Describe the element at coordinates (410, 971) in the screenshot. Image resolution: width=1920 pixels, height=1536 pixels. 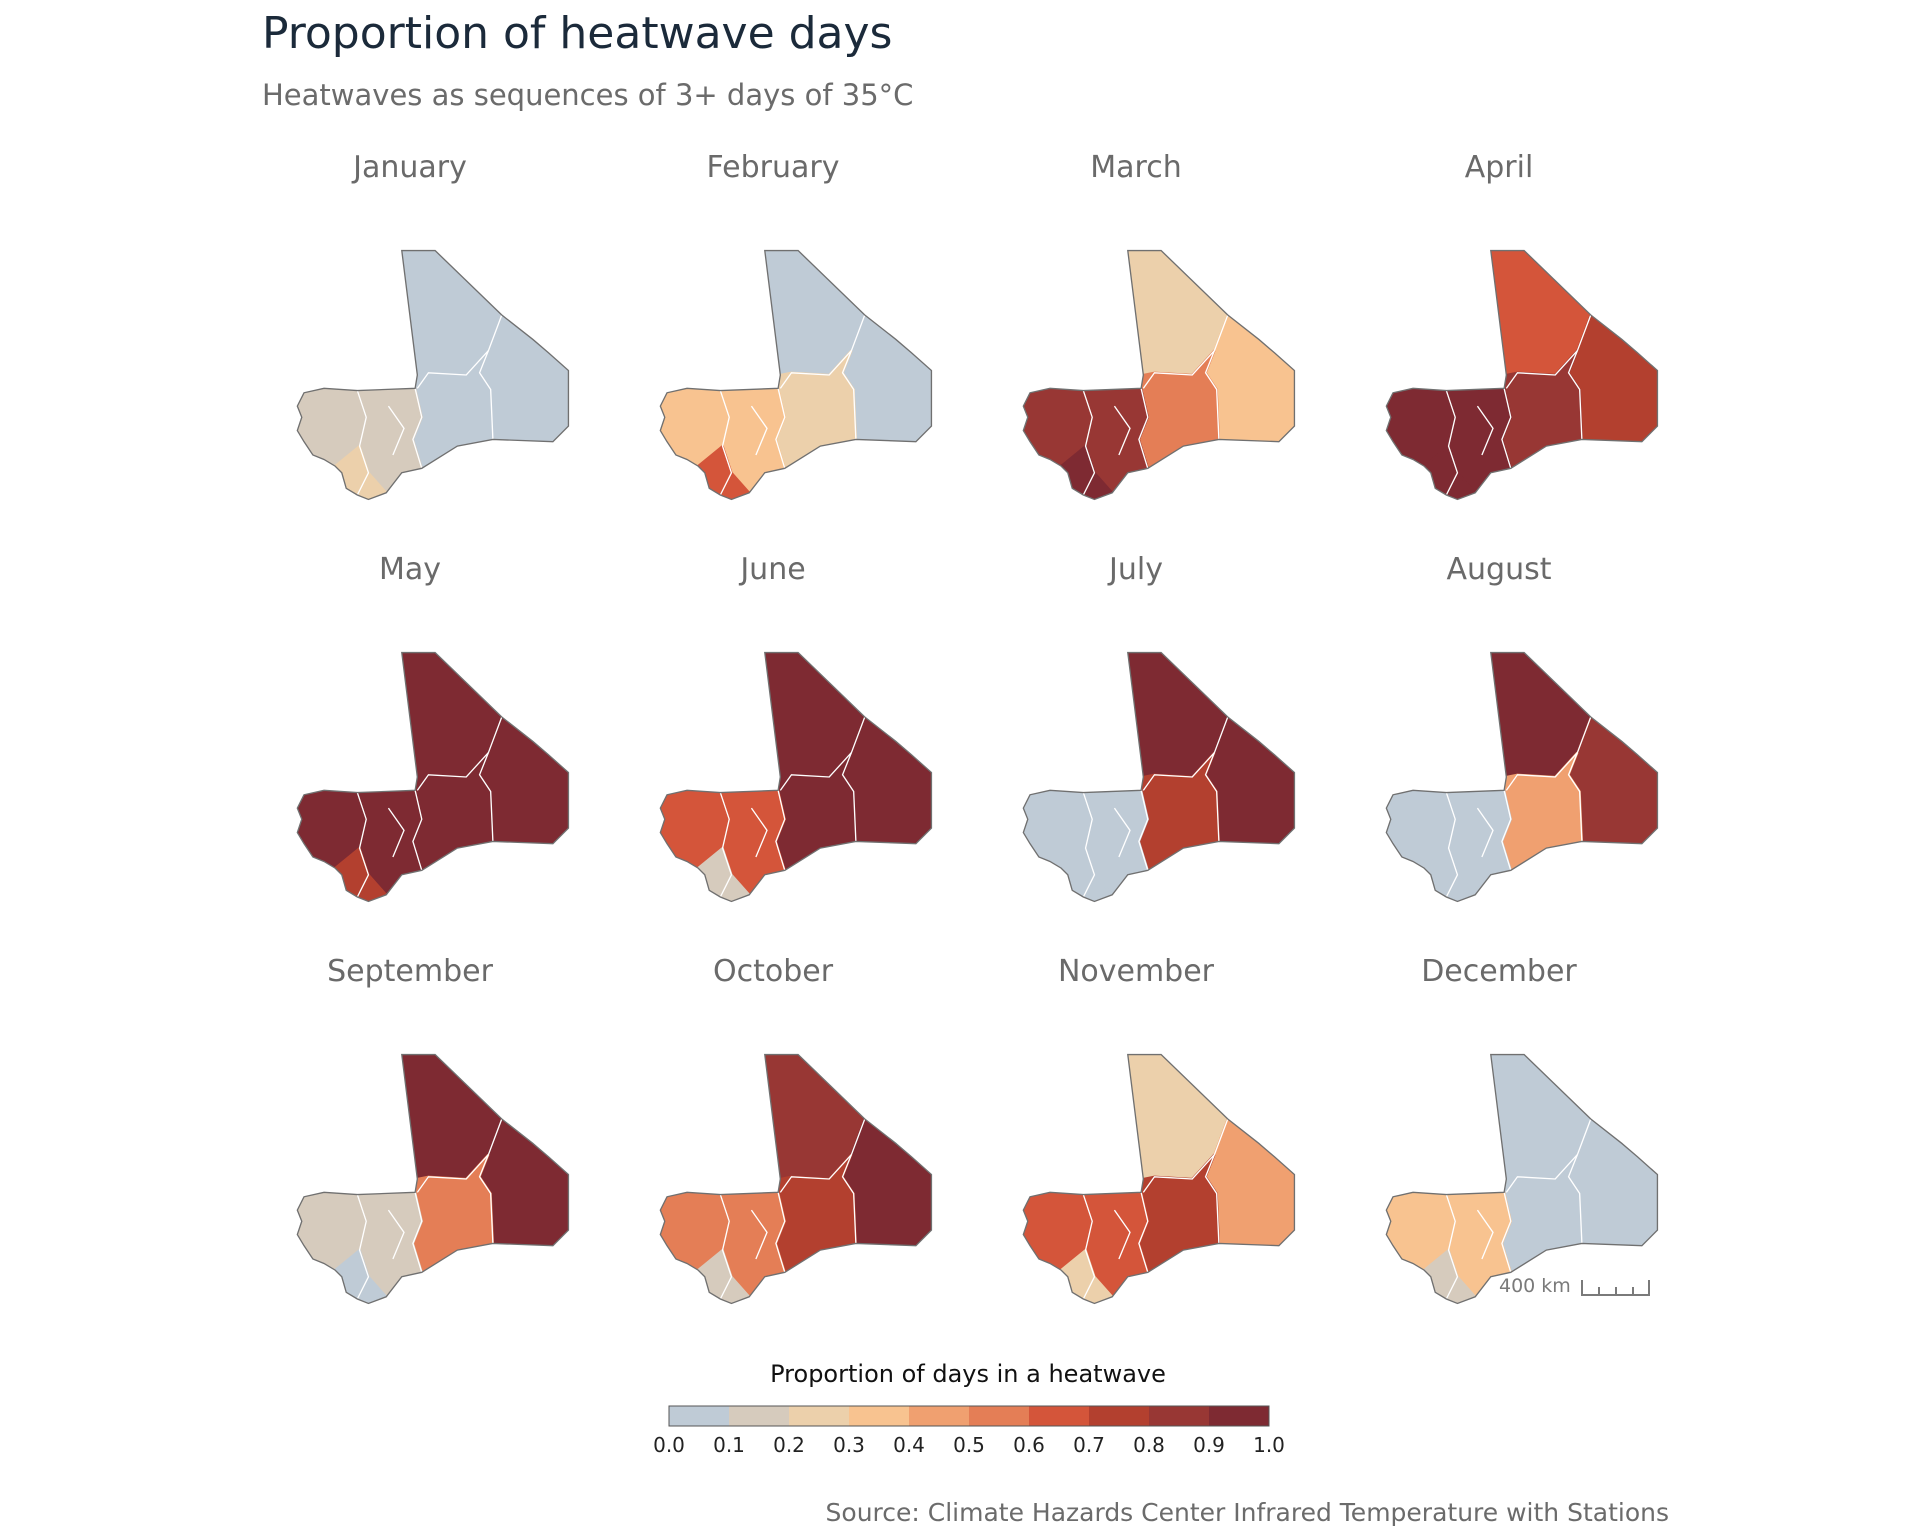
I see `panel-title-september: September` at that location.